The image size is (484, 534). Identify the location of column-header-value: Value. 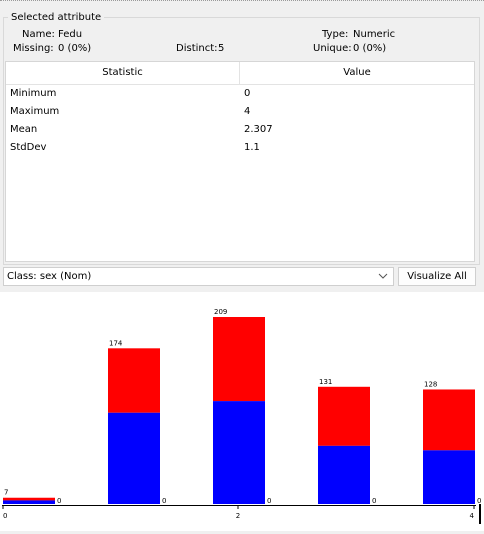
(357, 72).